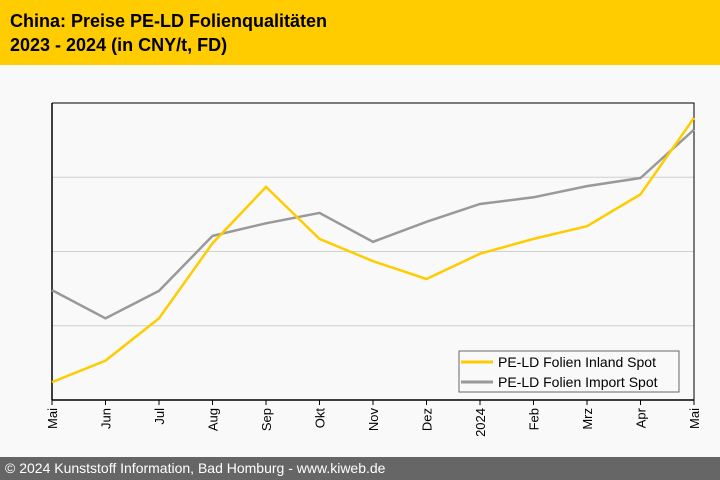 The height and width of the screenshot is (480, 720). What do you see at coordinates (373, 420) in the screenshot?
I see `x-tick-label: Nov` at bounding box center [373, 420].